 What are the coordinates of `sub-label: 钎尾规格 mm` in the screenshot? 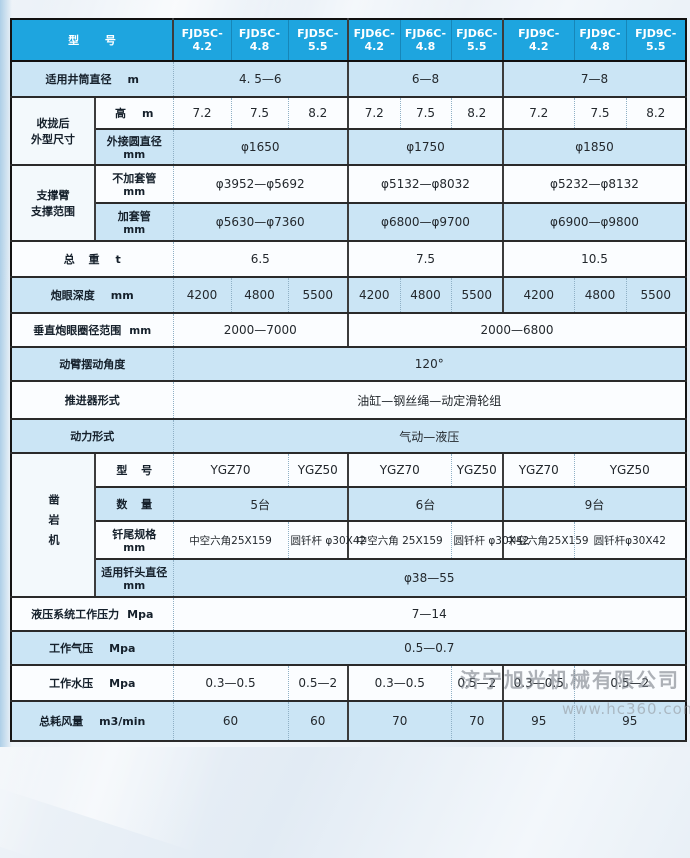 It's located at (134, 540).